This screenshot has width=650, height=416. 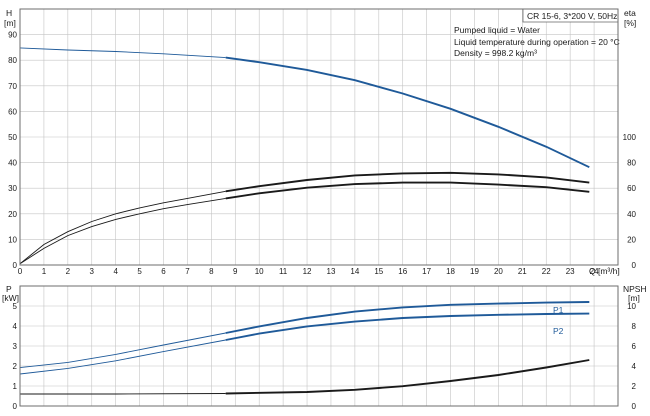 What do you see at coordinates (122, 53) in the screenshot?
I see `series-head-line-extended` at bounding box center [122, 53].